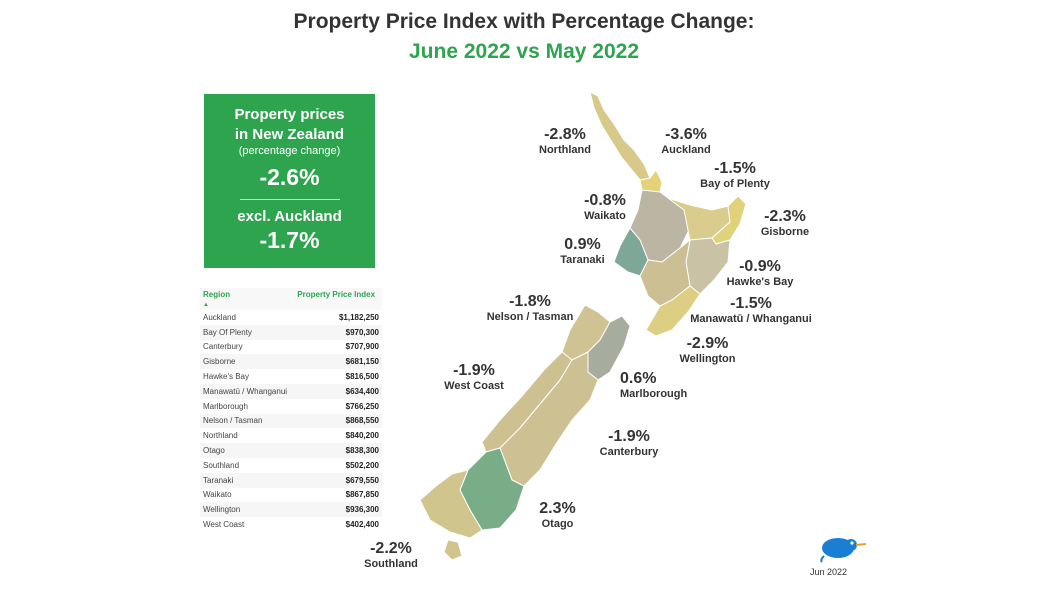  Describe the element at coordinates (338, 362) in the screenshot. I see `price-cell: $681,150` at that location.